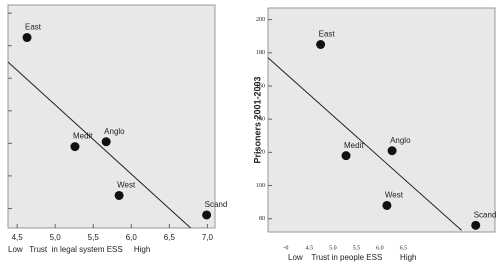 The height and width of the screenshot is (264, 501). I want to click on y-tick-label: 120, so click(260, 153).